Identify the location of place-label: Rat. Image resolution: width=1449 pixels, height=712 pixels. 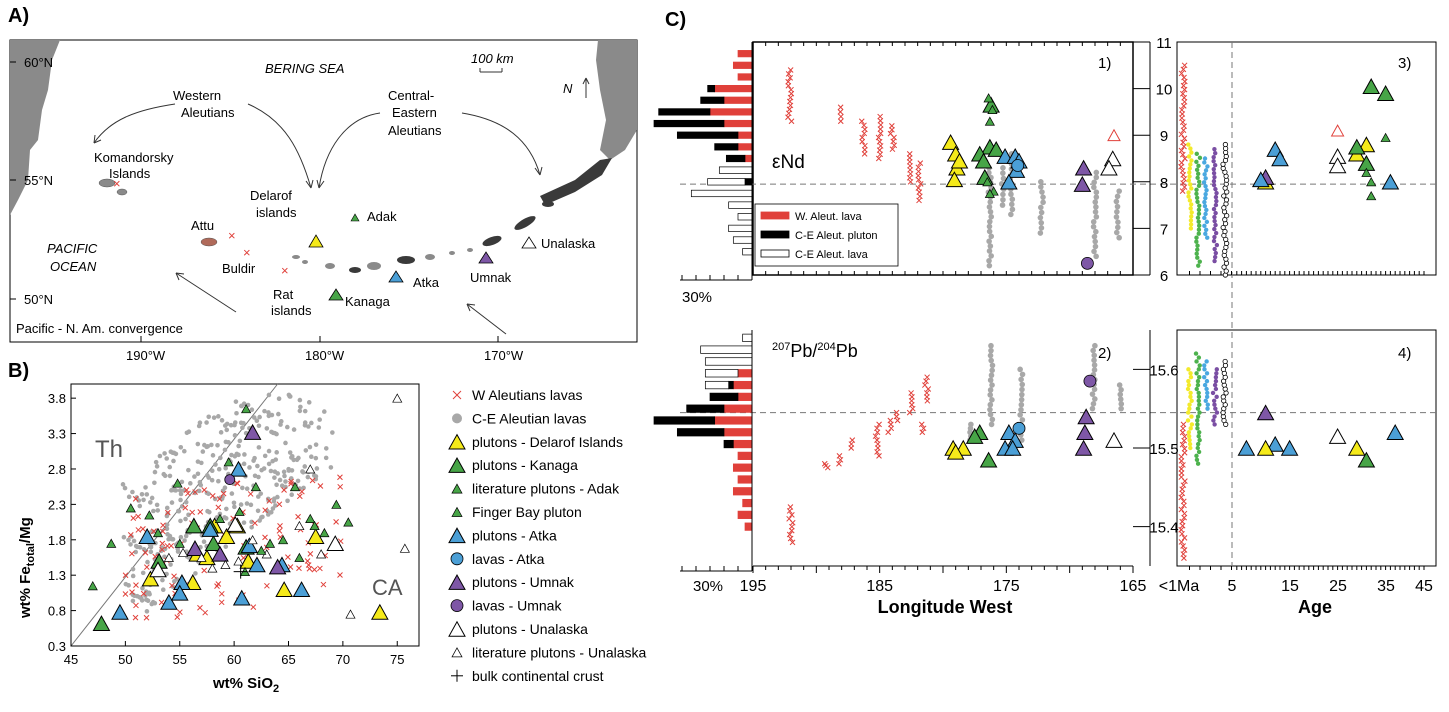
(283, 294).